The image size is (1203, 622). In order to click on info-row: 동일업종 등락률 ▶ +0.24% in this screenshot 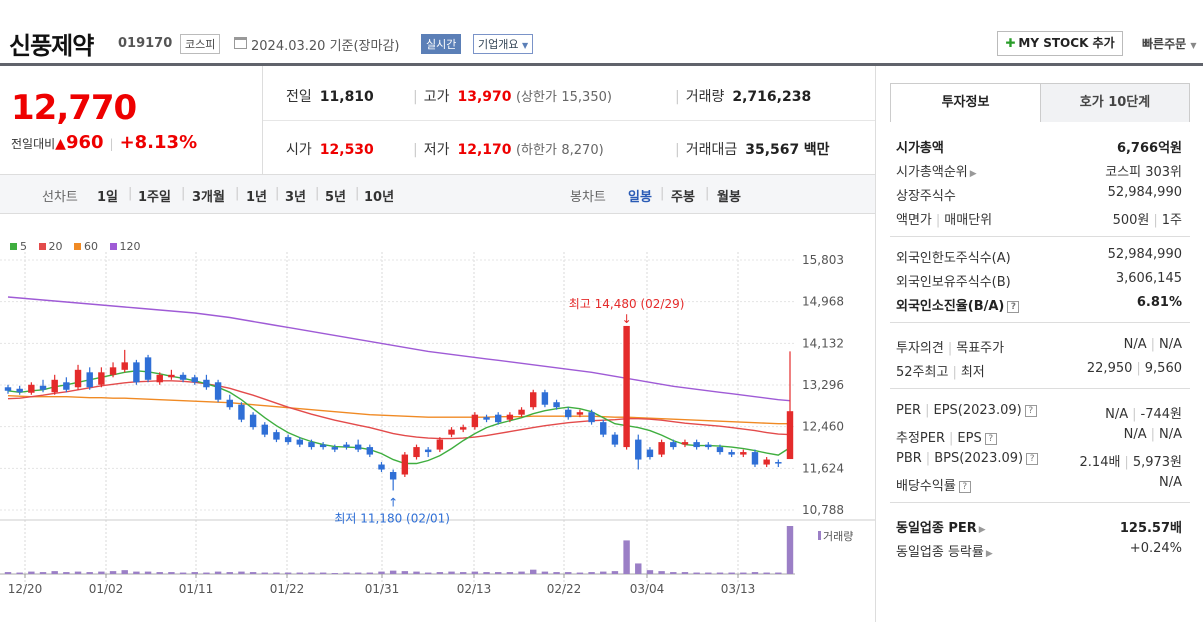, I will do `click(1039, 550)`.